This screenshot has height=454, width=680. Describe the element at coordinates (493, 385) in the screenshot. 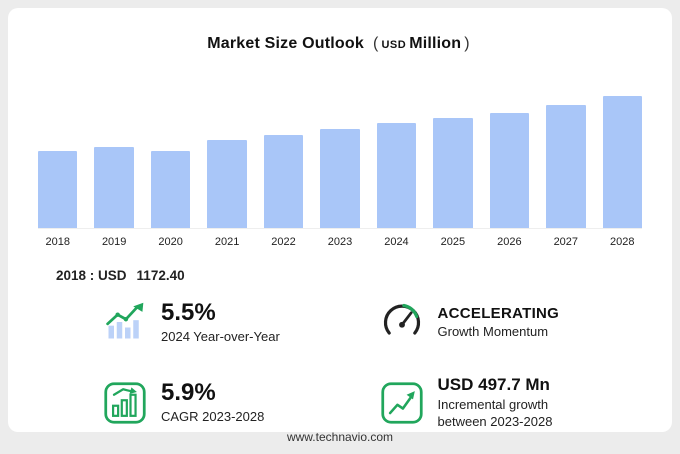

I see `stat-incremental-value: USD 497.7 Mn` at that location.